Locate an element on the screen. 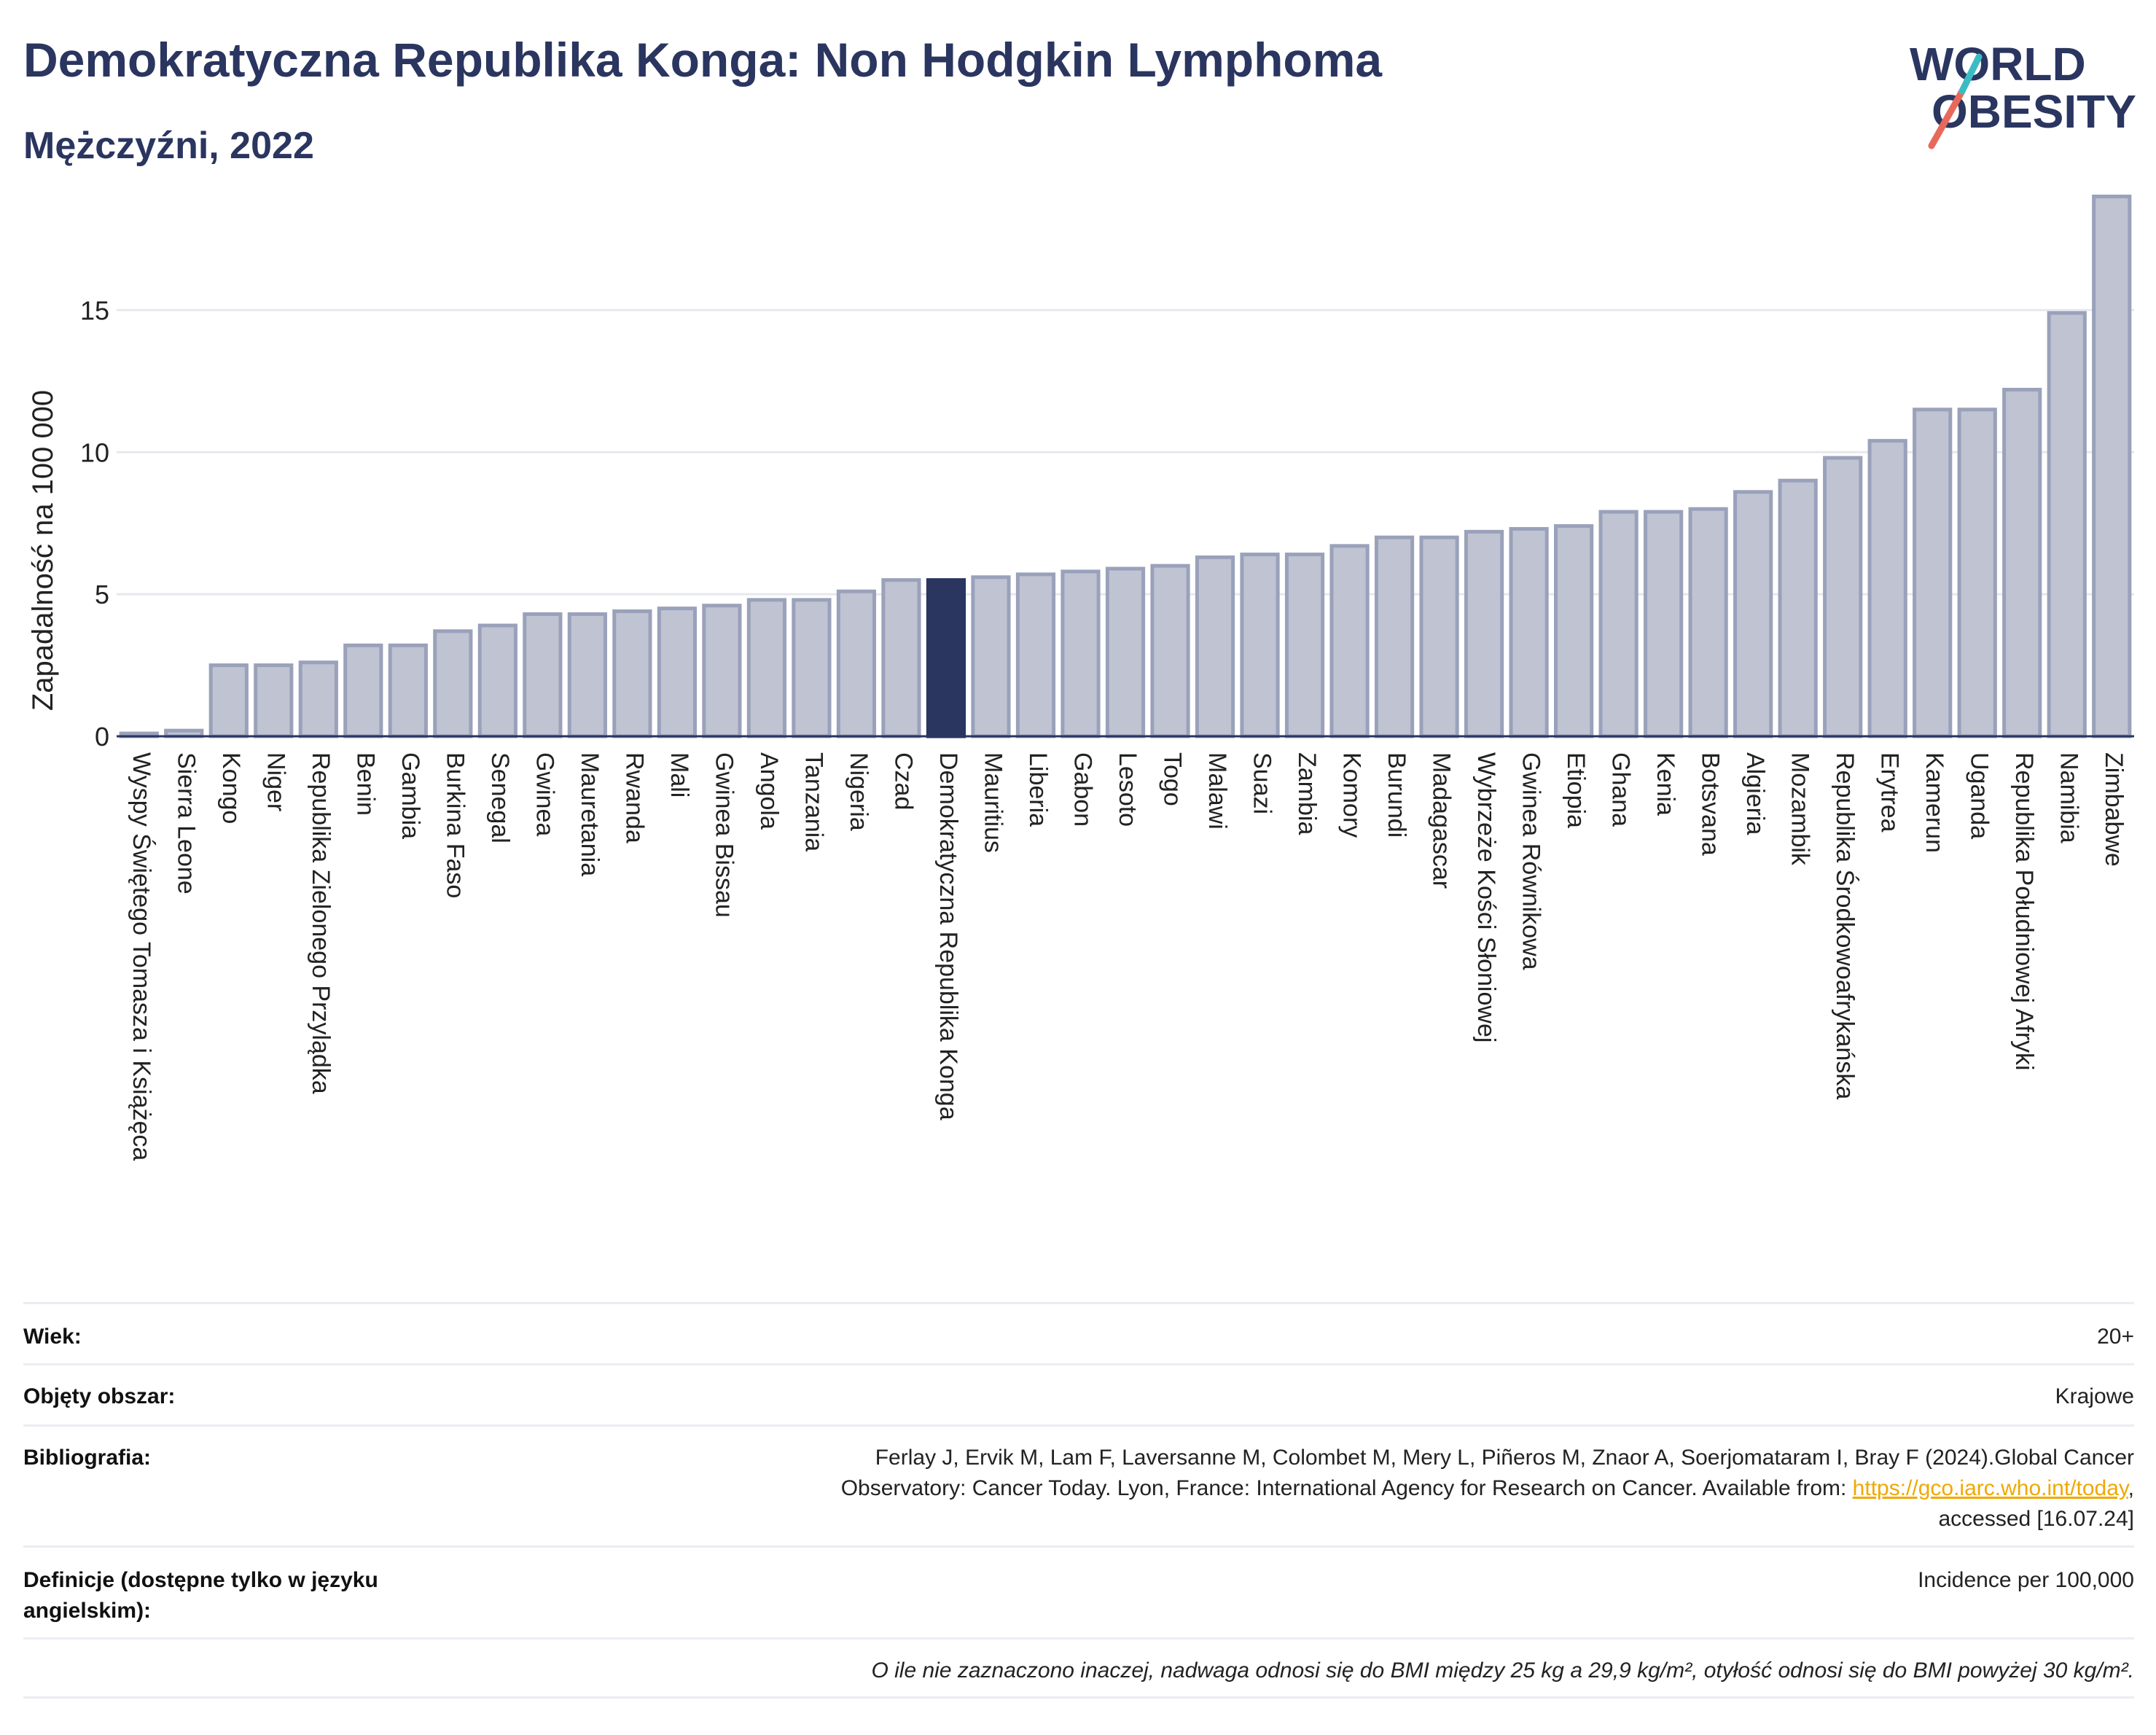 This screenshot has height=1735, width=2156. x-tick-label: Kenia is located at coordinates (1665, 784).